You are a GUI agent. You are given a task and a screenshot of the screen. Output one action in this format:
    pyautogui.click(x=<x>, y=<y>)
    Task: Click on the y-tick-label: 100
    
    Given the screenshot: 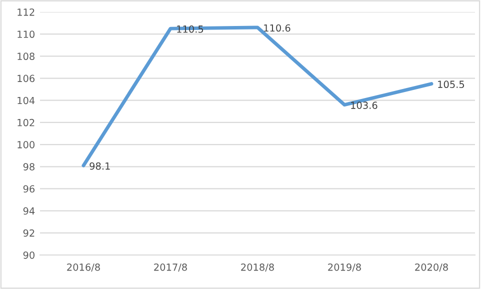 What is the action you would take?
    pyautogui.click(x=26, y=144)
    